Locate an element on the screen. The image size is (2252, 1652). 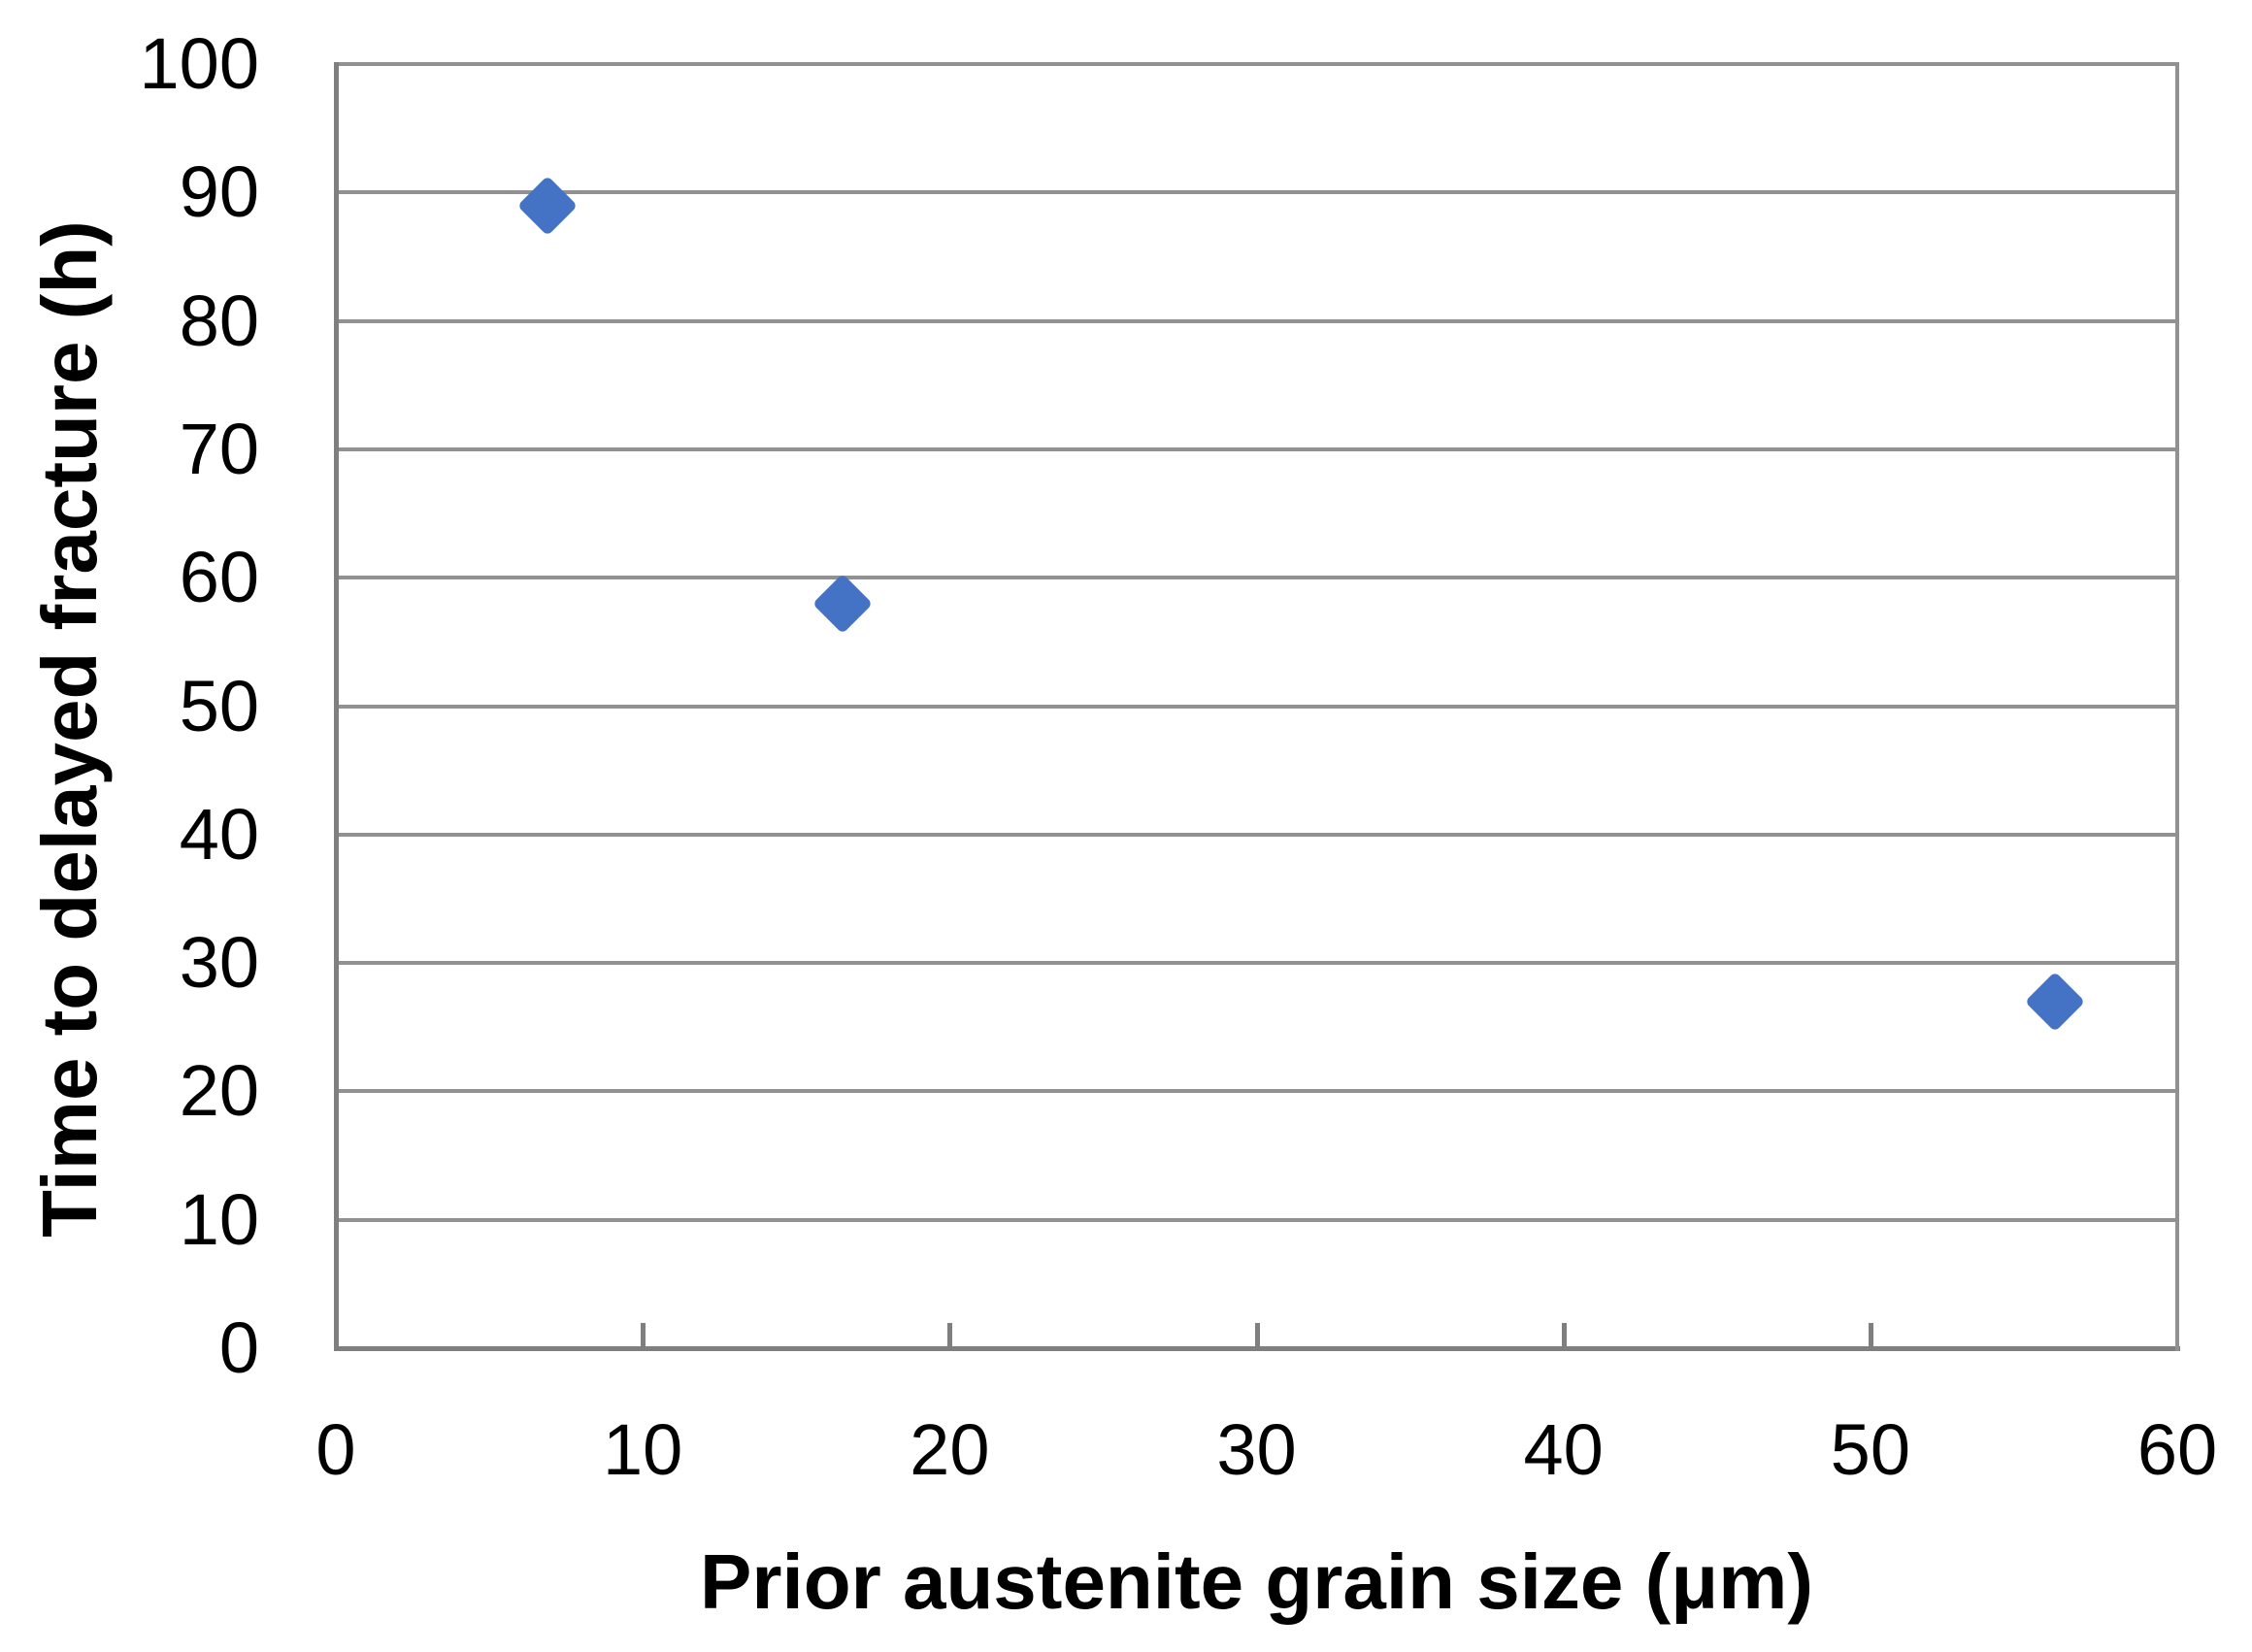
y-tick-label-100: 100 is located at coordinates (199, 63).